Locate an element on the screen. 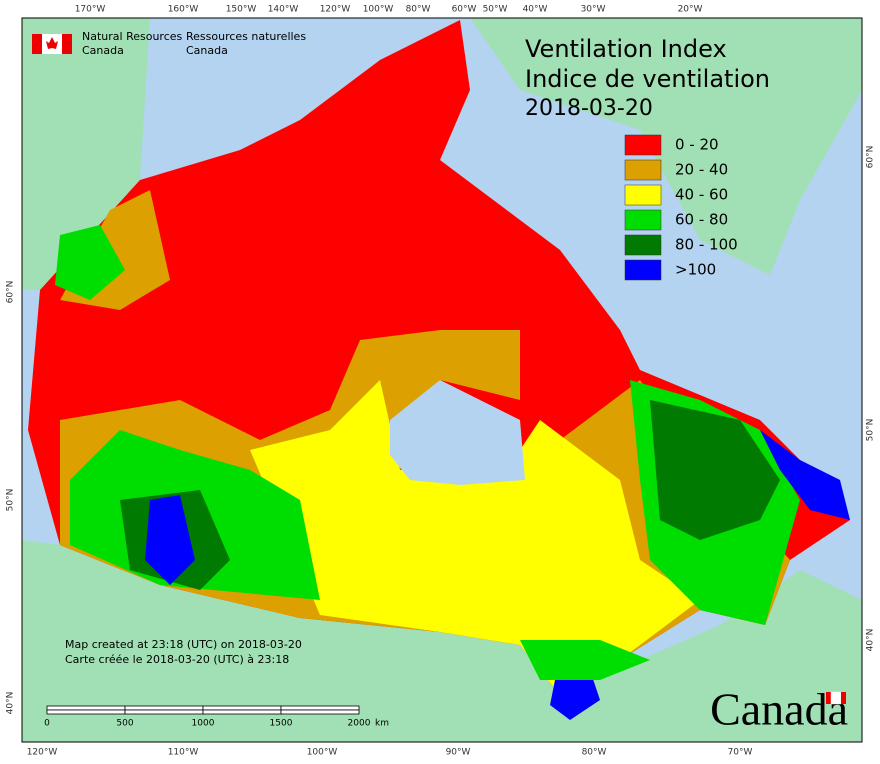  scale-label: 1000 is located at coordinates (203, 724).